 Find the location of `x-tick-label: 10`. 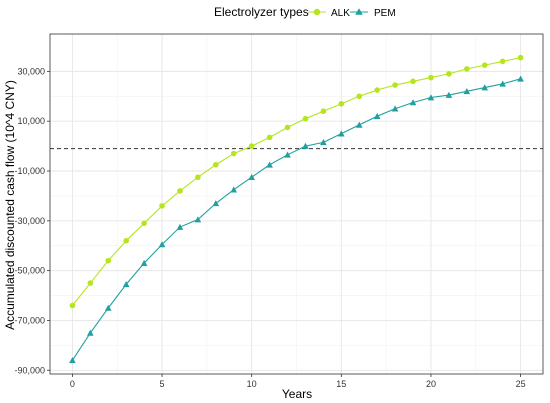

x-tick-label: 10 is located at coordinates (252, 384).